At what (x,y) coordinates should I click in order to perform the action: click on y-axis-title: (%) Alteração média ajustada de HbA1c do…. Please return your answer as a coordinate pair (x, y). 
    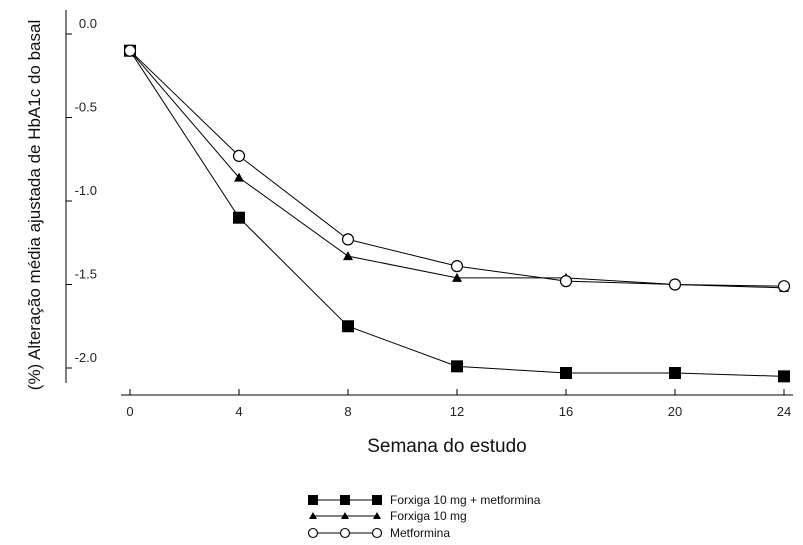
    Looking at the image, I should click on (34, 205).